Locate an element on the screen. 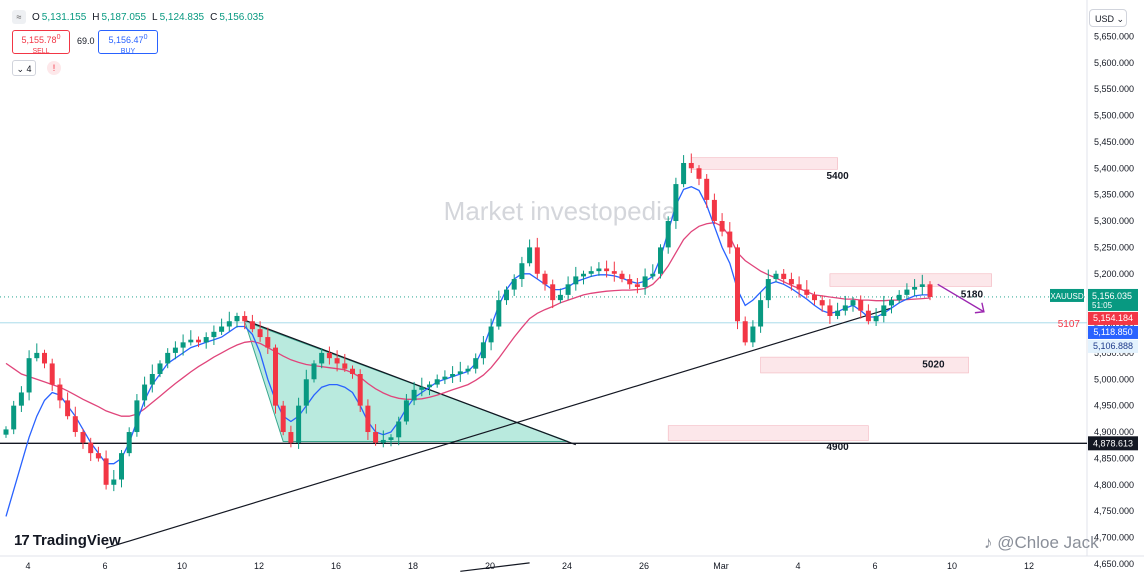 The image size is (1144, 580). author-prefix: @ is located at coordinates (1006, 542).